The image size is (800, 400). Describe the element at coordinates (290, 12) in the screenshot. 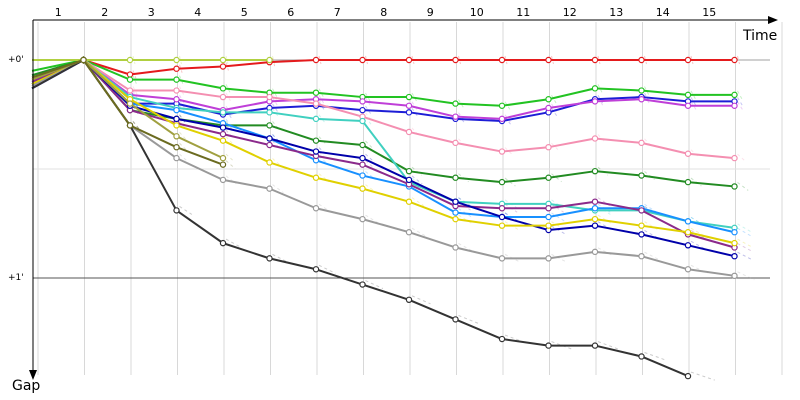

I see `x-tick-label: 6` at that location.